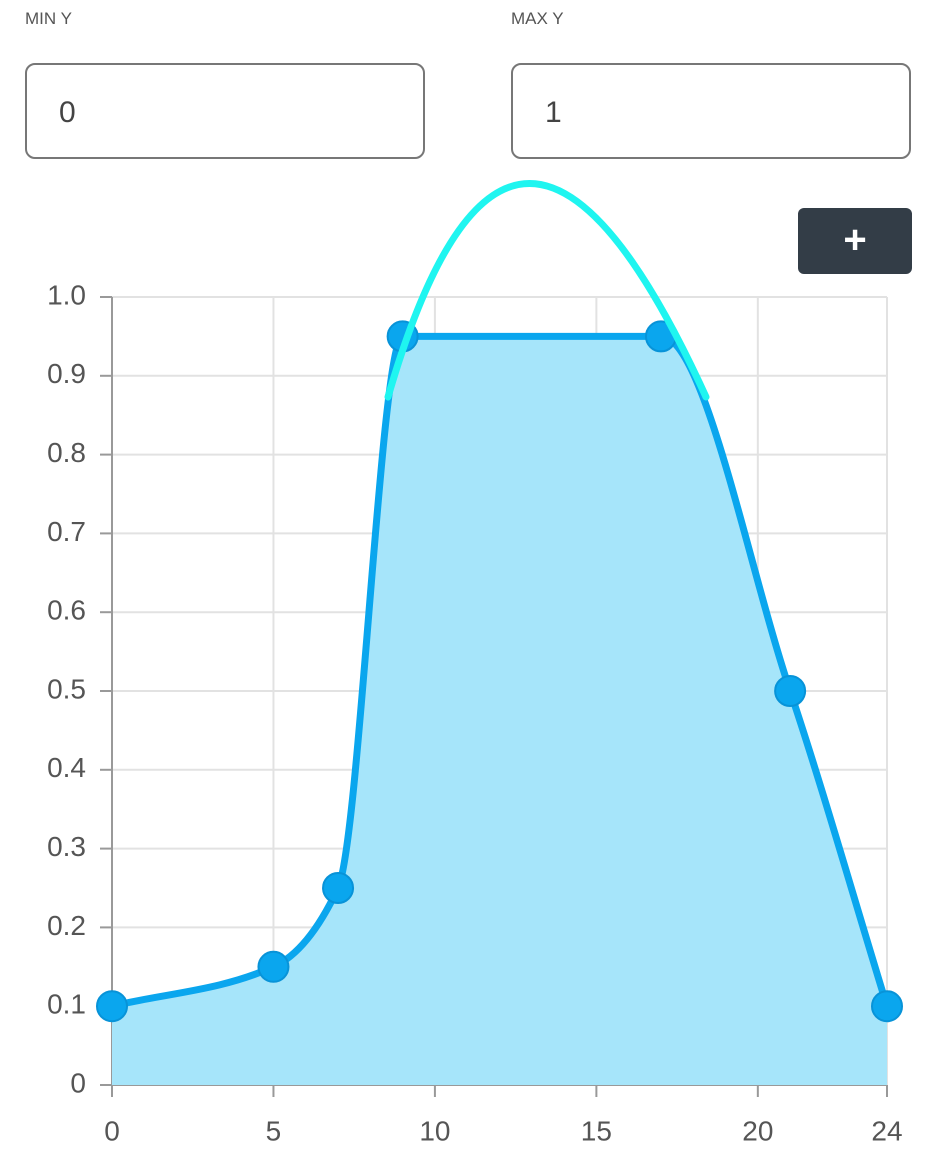  I want to click on y-tick-label: 0.4, so click(66, 767).